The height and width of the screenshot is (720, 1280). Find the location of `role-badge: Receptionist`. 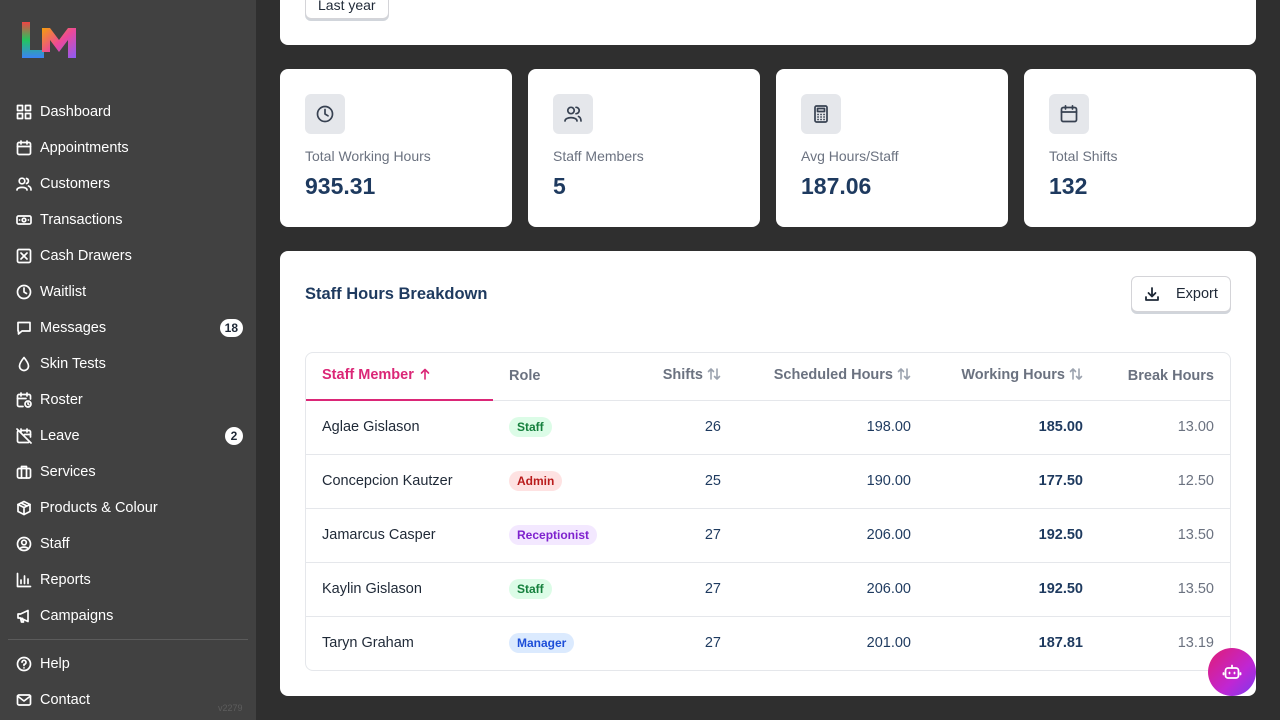

role-badge: Receptionist is located at coordinates (553, 535).